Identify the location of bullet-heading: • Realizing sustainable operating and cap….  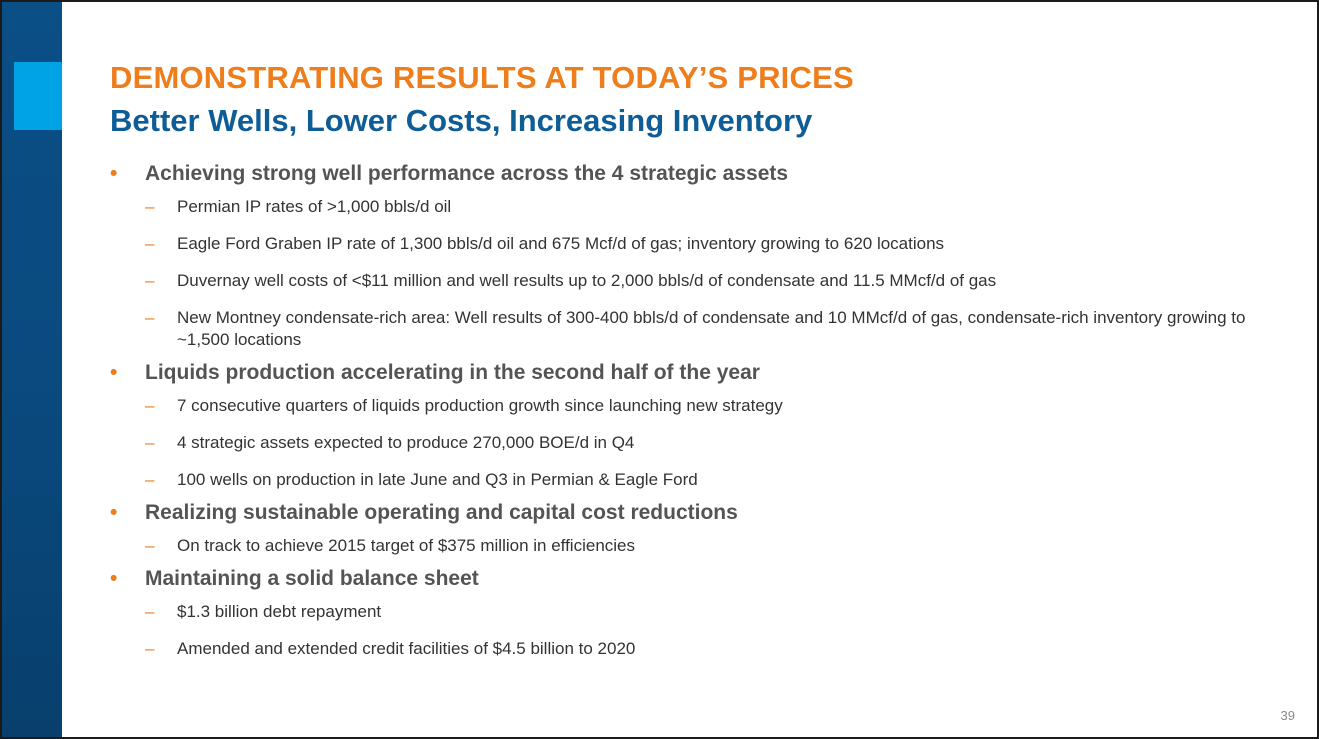
(693, 513).